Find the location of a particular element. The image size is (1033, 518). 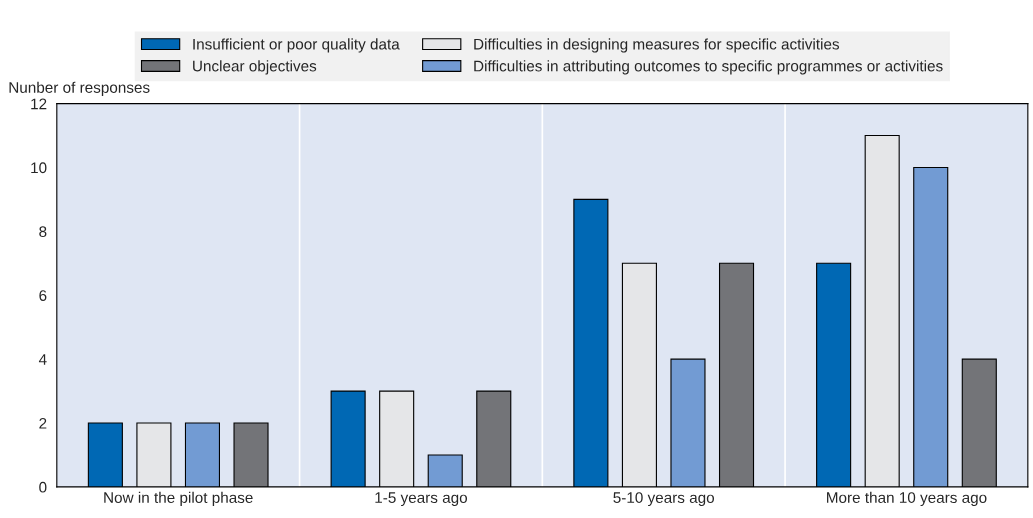

legend-label: Difficulties in designing measures for specific activities is located at coordinates (657, 45).